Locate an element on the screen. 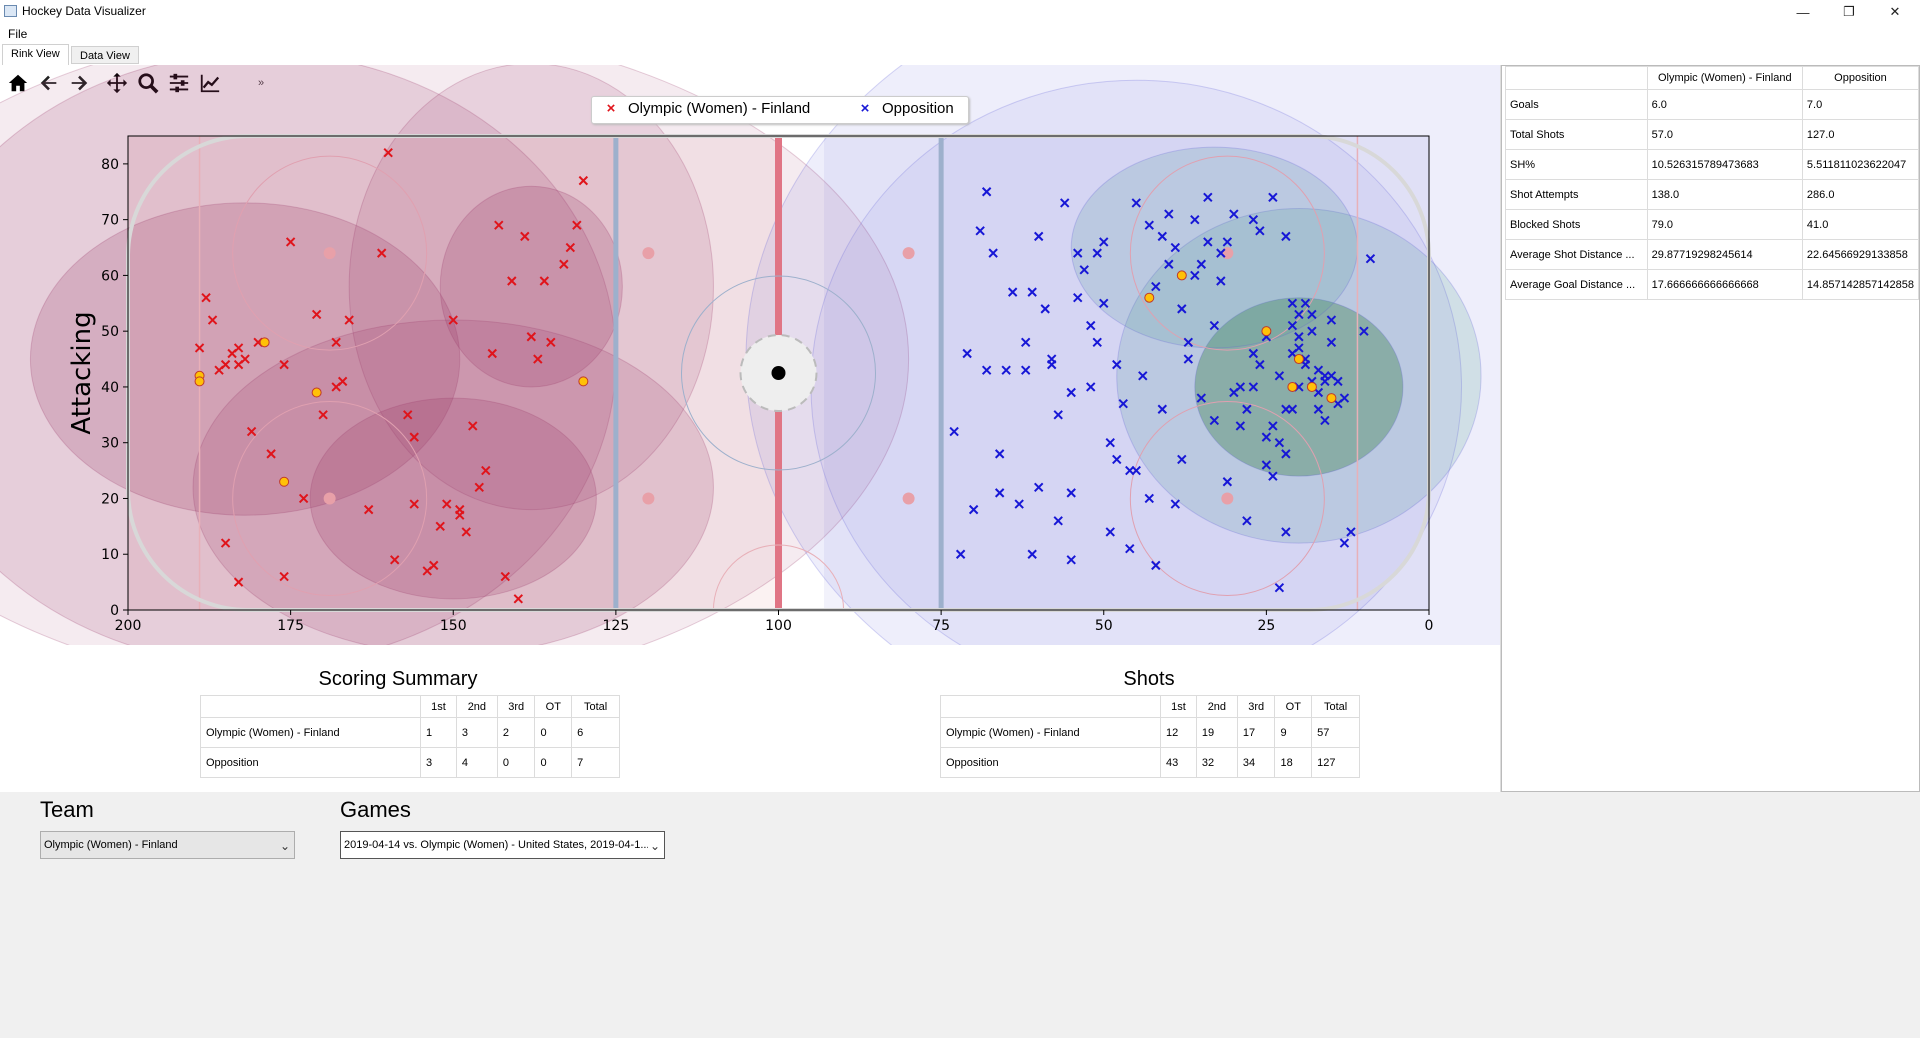 Image resolution: width=1920 pixels, height=1038 pixels. restore-button: ❐ is located at coordinates (1849, 11).